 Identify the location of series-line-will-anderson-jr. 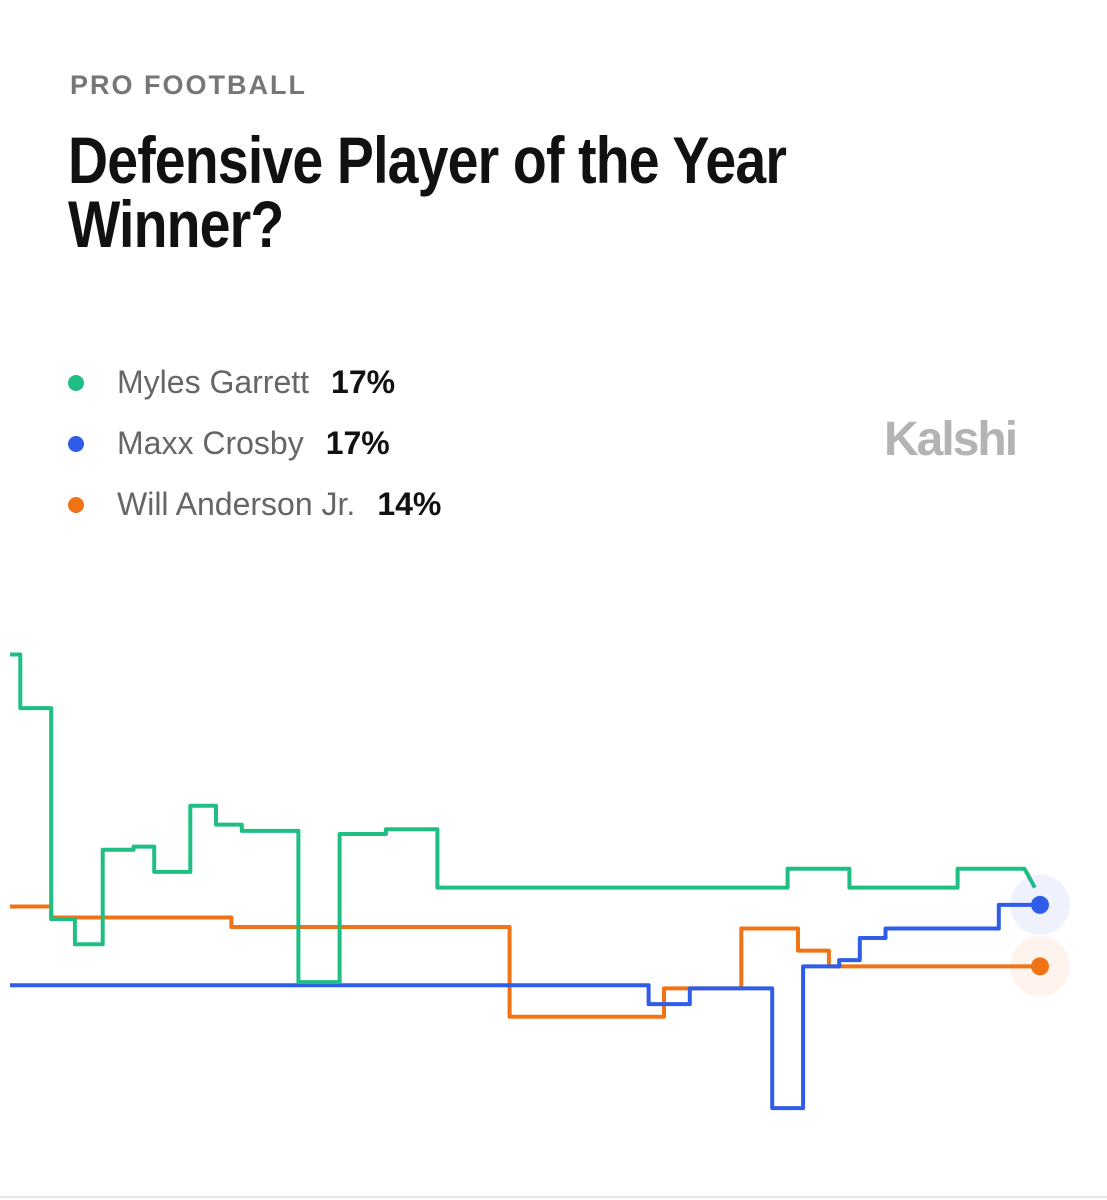
(525, 961).